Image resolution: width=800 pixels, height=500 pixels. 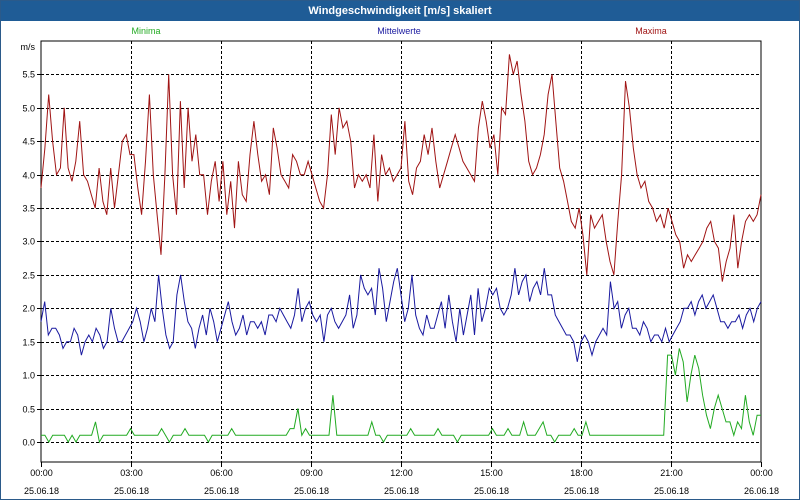 What do you see at coordinates (491, 473) in the screenshot?
I see `x-tick-time: 15:00` at bounding box center [491, 473].